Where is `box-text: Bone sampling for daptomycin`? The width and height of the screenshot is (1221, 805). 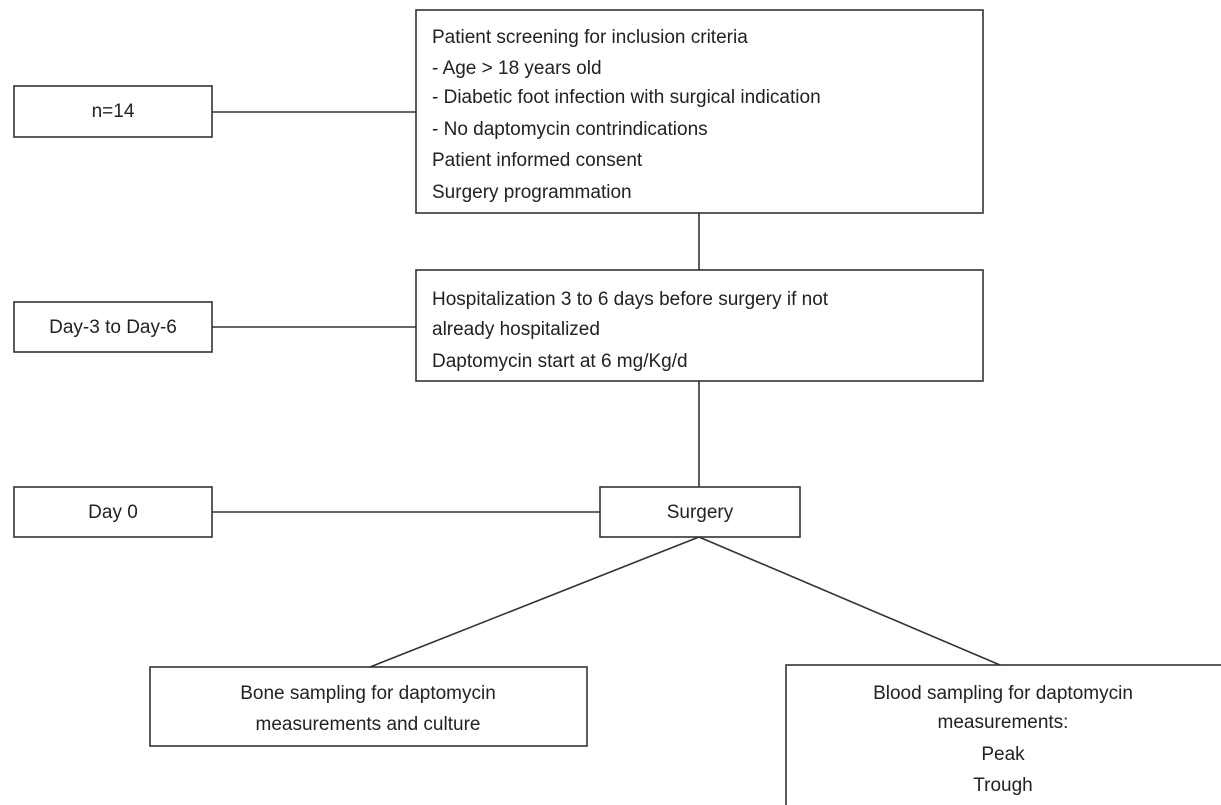 box-text: Bone sampling for daptomycin is located at coordinates (368, 693).